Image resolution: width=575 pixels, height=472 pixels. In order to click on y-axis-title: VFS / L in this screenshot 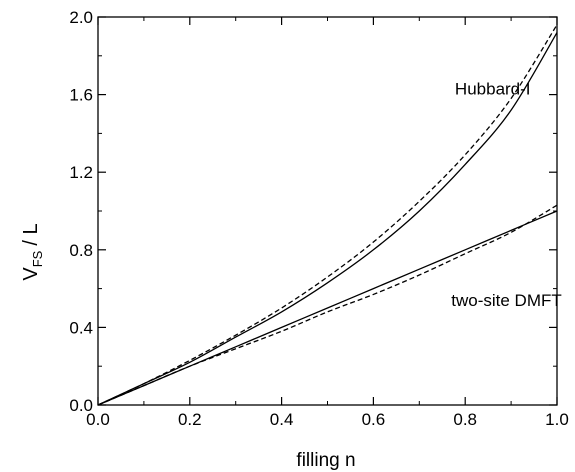, I will do `click(32, 251)`.